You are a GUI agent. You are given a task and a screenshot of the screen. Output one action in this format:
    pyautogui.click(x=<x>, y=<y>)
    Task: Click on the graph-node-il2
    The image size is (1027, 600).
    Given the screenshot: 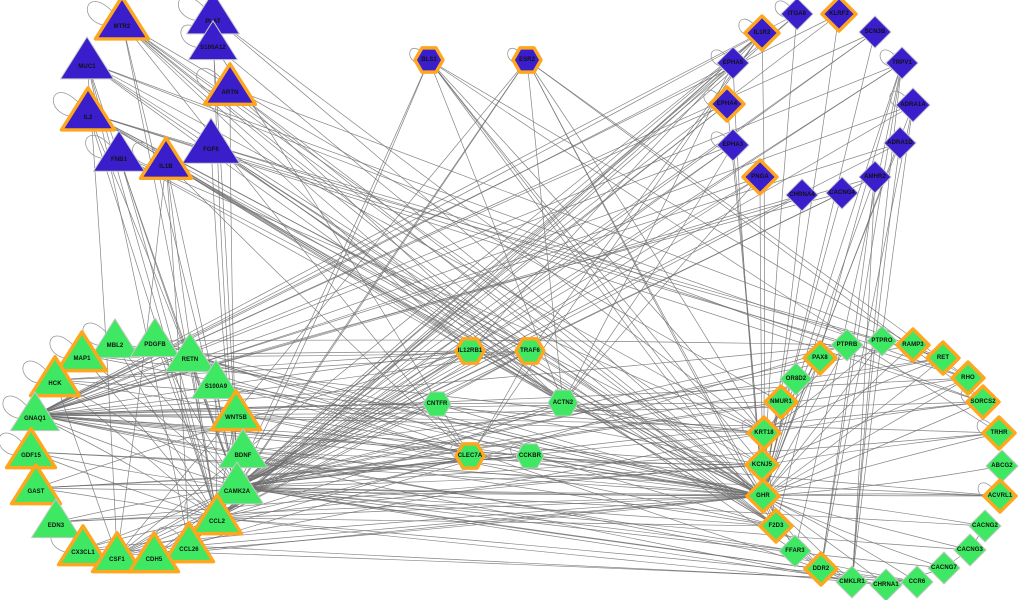 What is the action you would take?
    pyautogui.click(x=88, y=112)
    